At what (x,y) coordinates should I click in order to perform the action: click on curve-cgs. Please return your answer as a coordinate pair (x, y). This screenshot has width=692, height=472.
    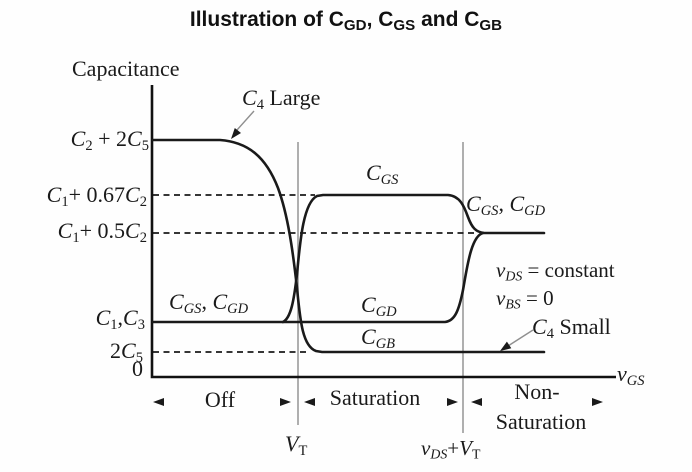
    Looking at the image, I should click on (413, 258).